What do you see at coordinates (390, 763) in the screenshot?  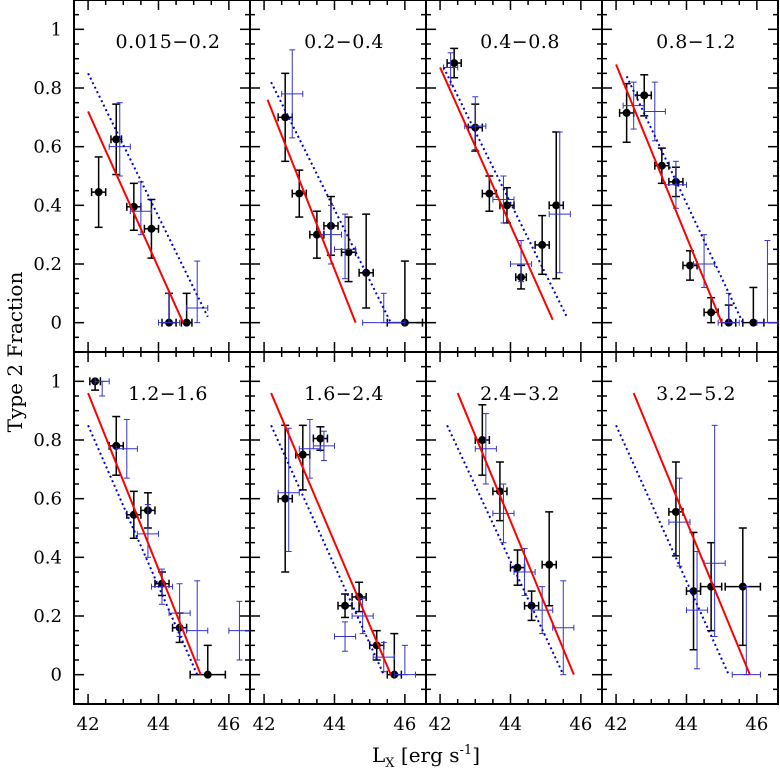 I see `x-axis-label-sub: X` at bounding box center [390, 763].